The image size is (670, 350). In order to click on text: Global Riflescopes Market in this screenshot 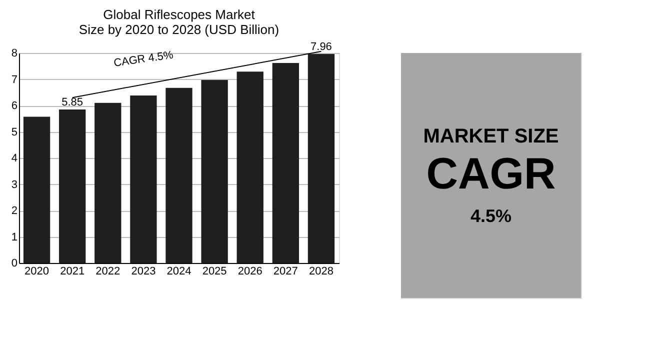, I will do `click(179, 14)`.